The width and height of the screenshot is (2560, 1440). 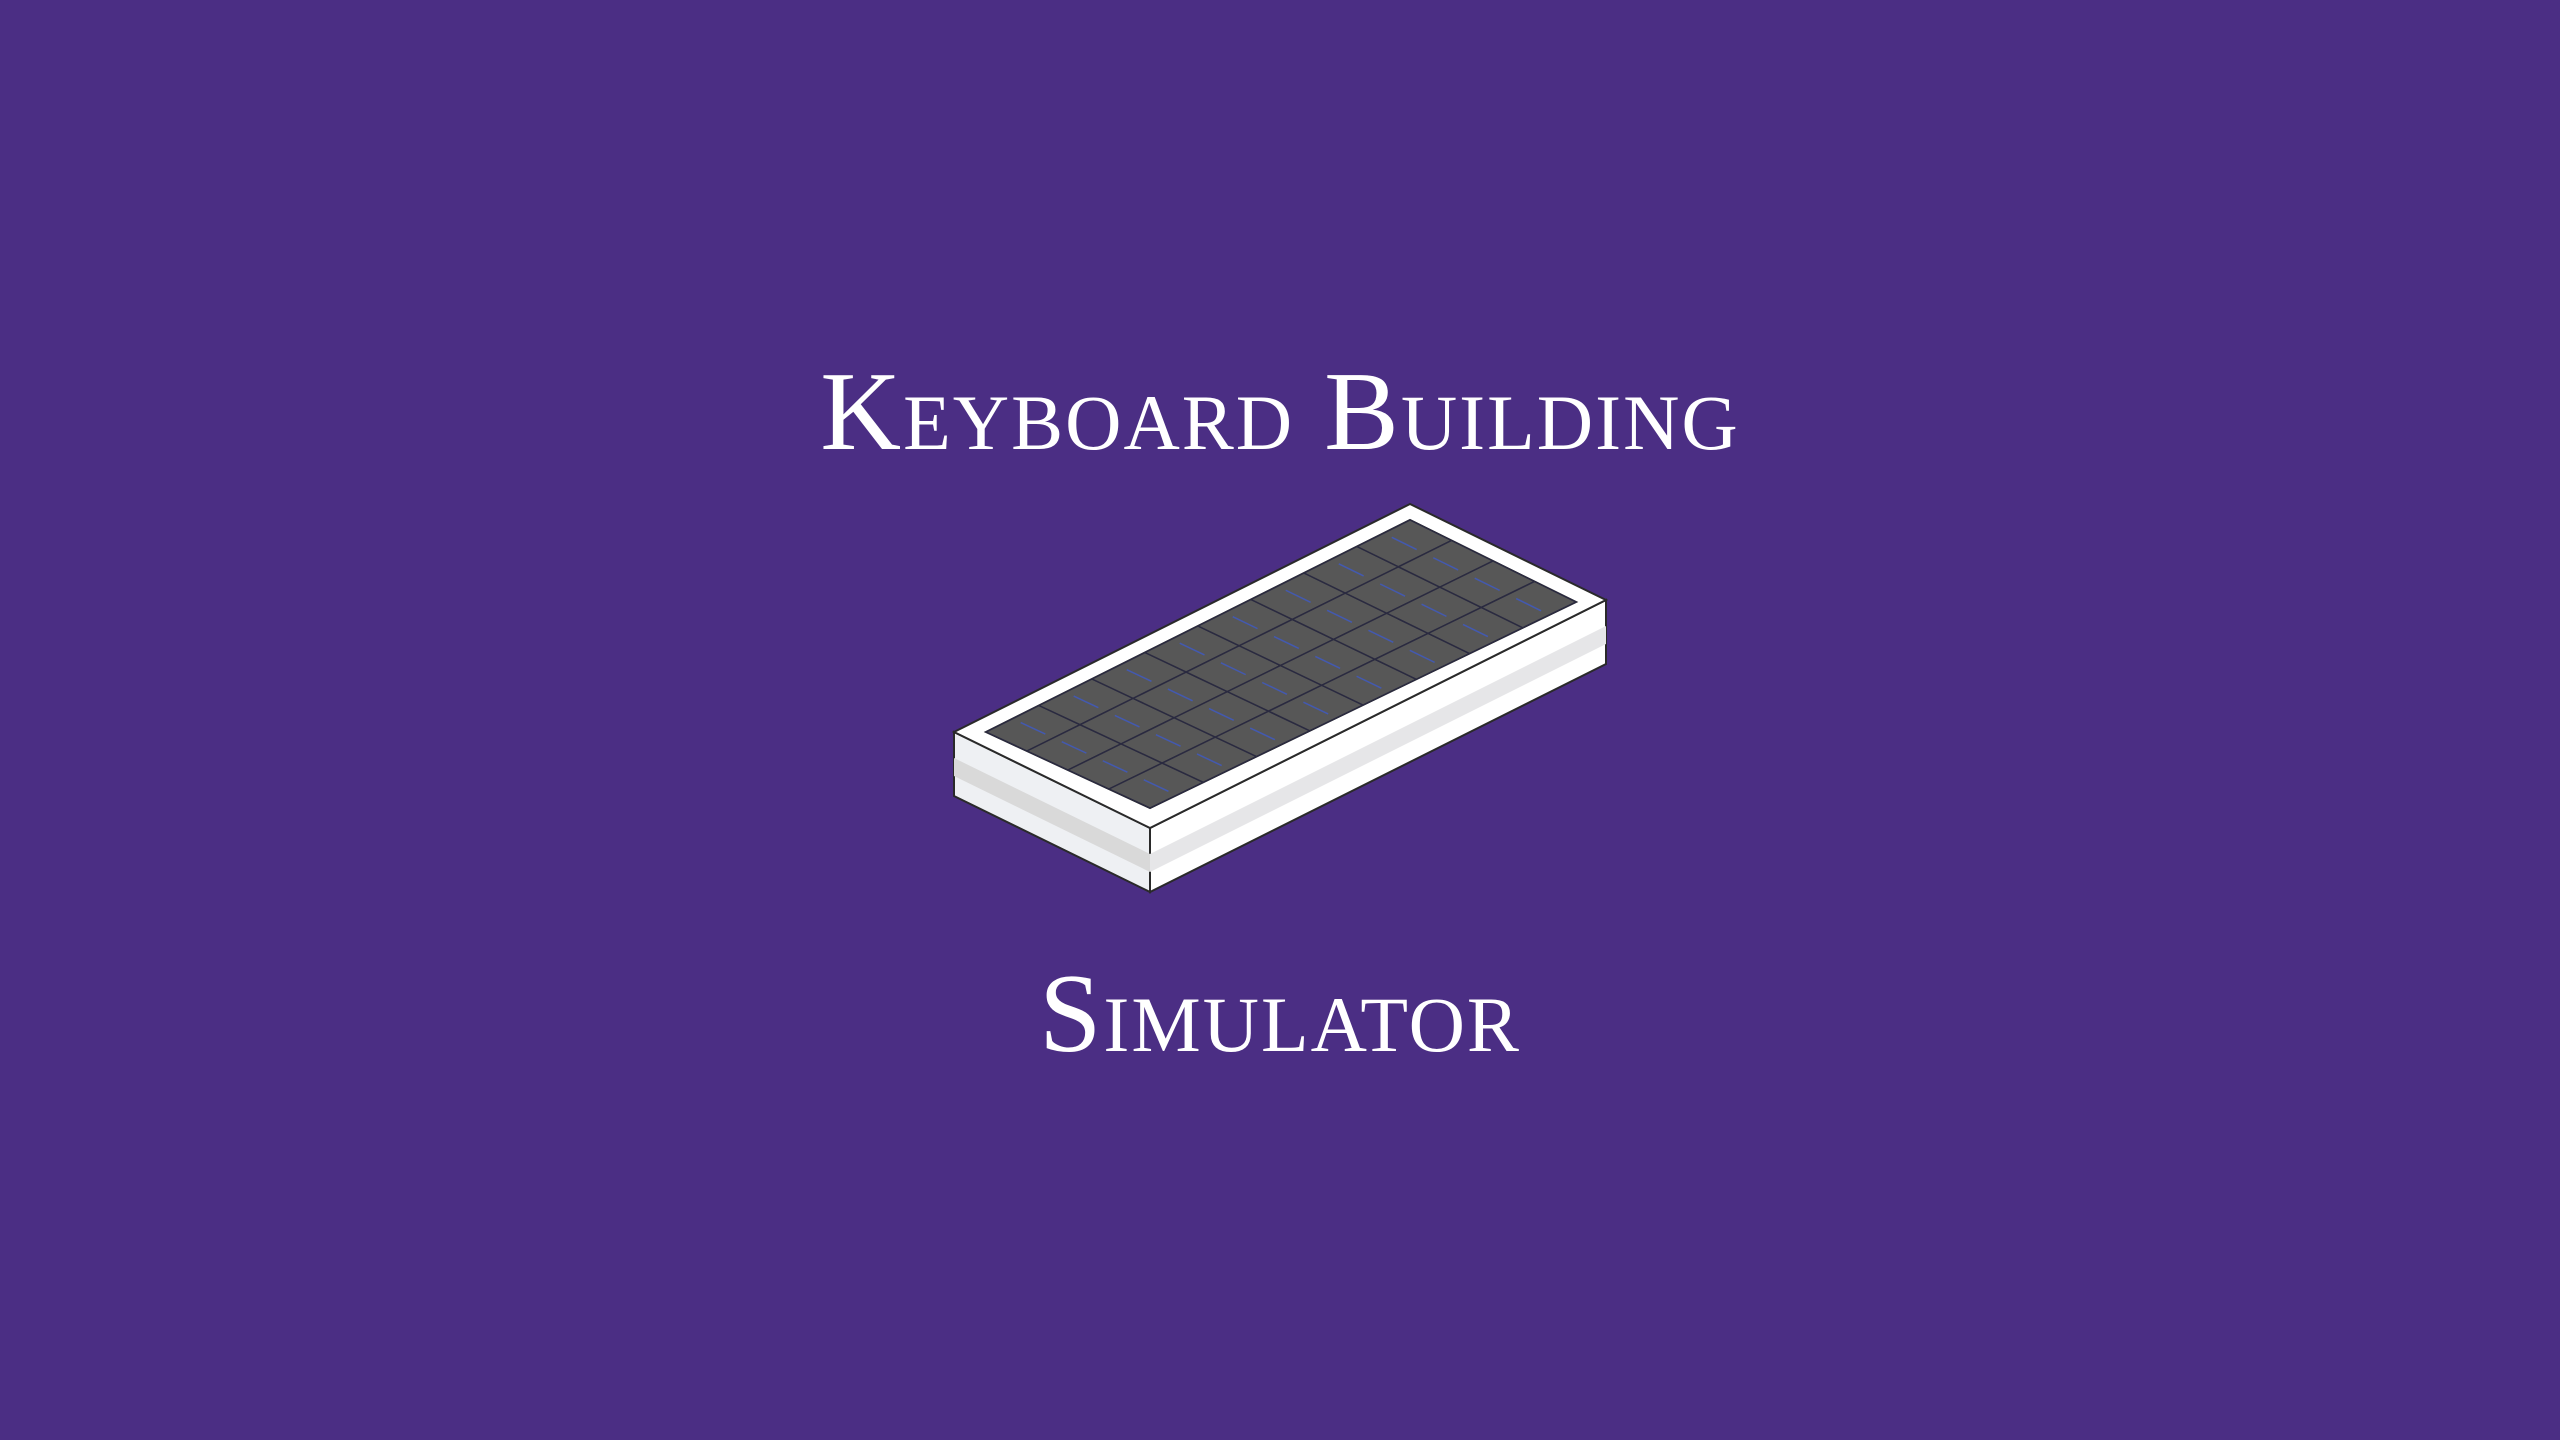 I want to click on keyboard-icon, so click(x=1280, y=698).